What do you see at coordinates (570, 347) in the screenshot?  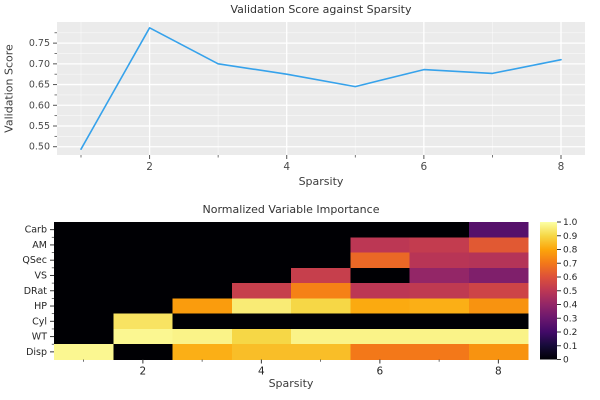 I see `svg-text: 0.1` at bounding box center [570, 347].